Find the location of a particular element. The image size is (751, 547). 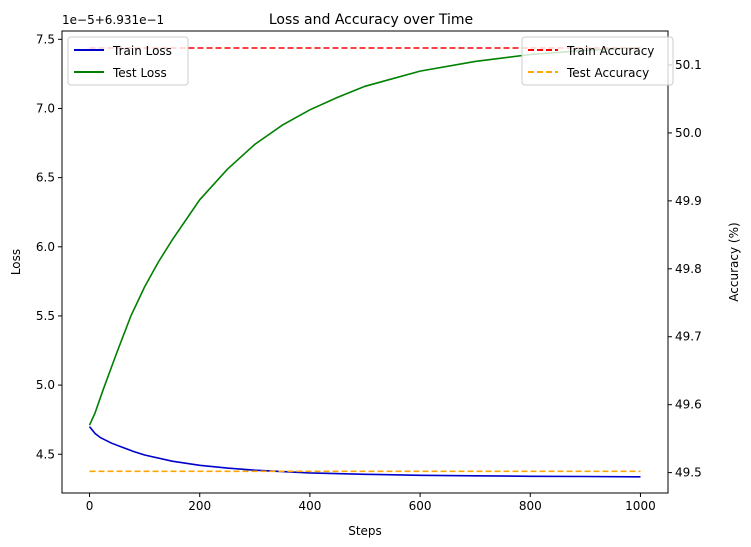

x-tick-label: 800 is located at coordinates (530, 506).